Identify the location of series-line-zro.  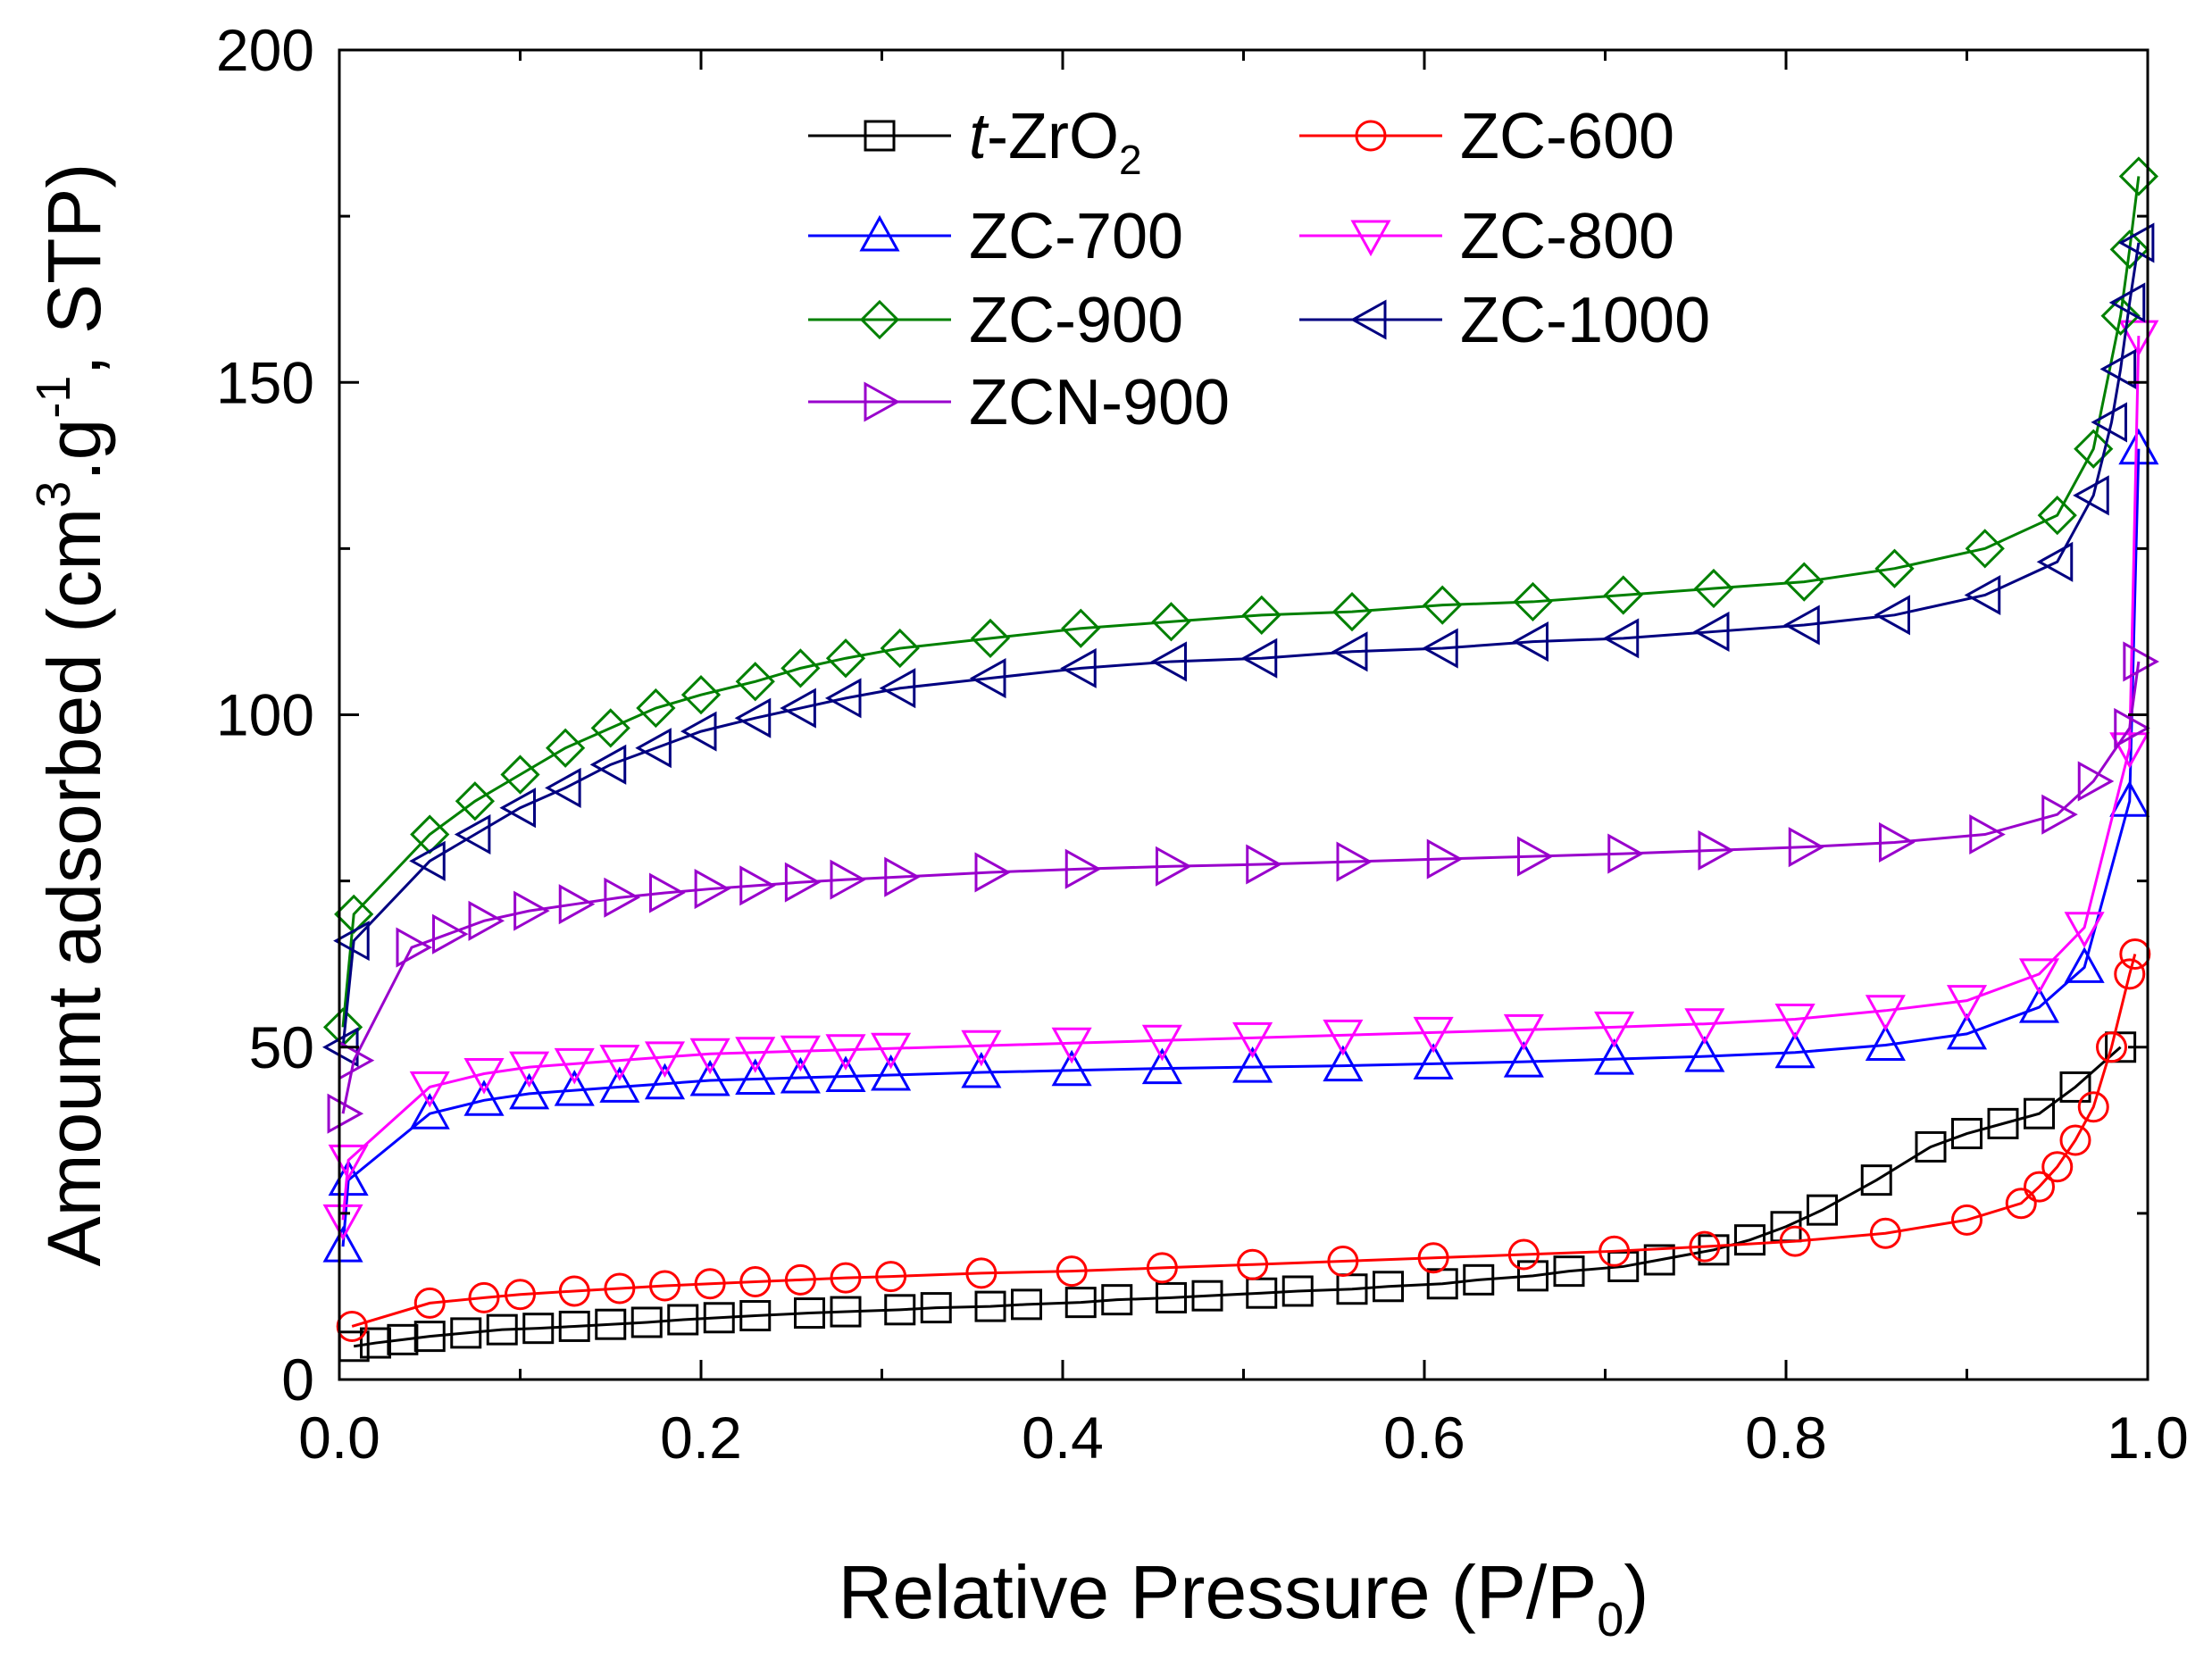
(1237, 1197).